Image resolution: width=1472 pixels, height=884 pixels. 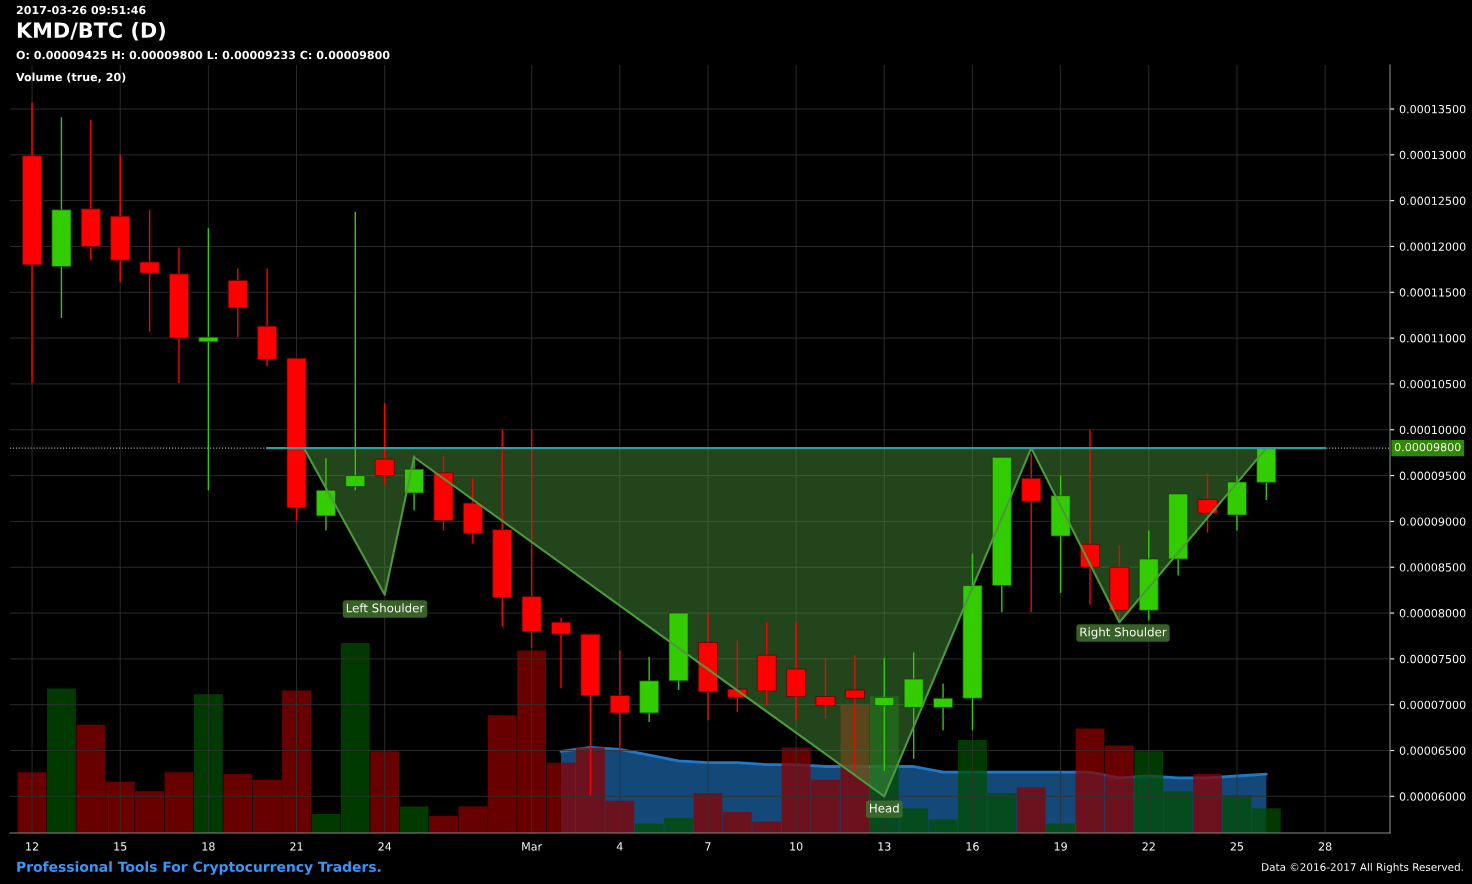 I want to click on x-tick-label: 13, so click(x=884, y=846).